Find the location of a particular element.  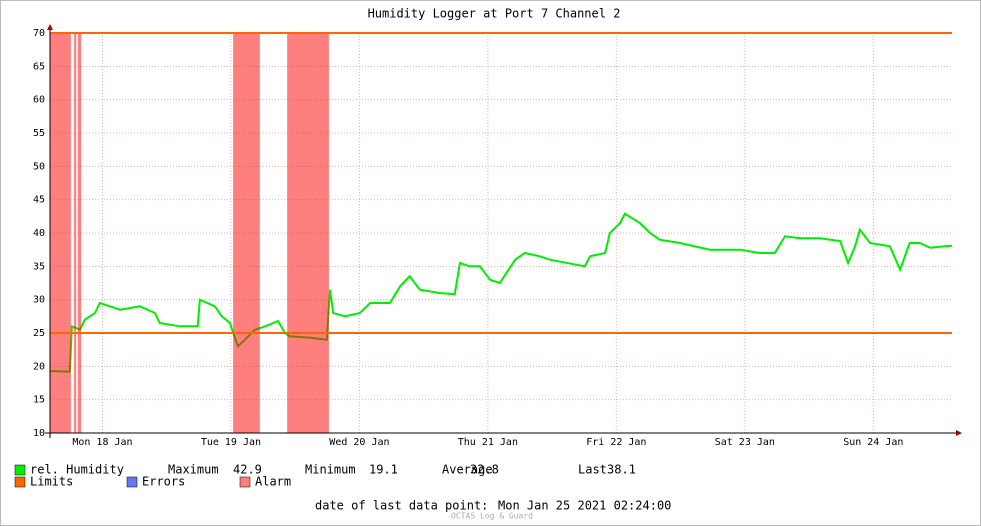

y-tick-label: 25 is located at coordinates (39, 333).